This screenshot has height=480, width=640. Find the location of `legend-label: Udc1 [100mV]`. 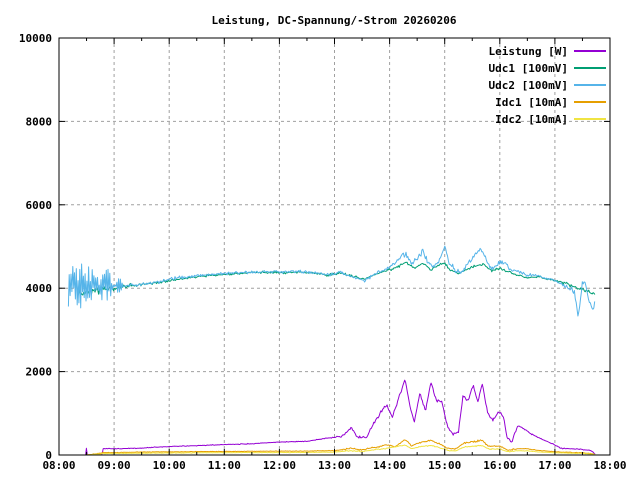

legend-label: Udc1 [100mV] is located at coordinates (528, 68).